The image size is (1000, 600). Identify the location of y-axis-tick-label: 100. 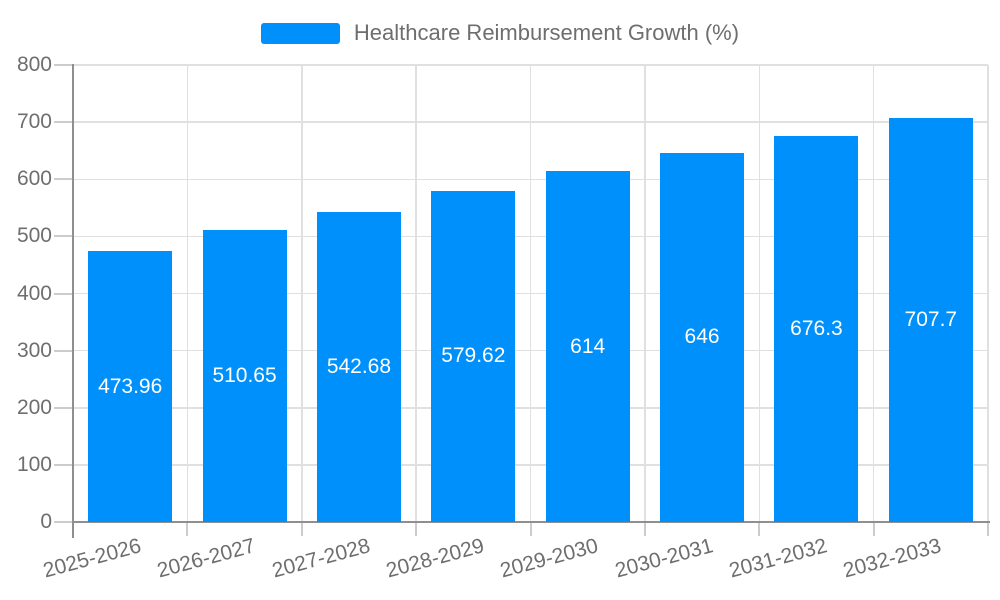
(34, 464).